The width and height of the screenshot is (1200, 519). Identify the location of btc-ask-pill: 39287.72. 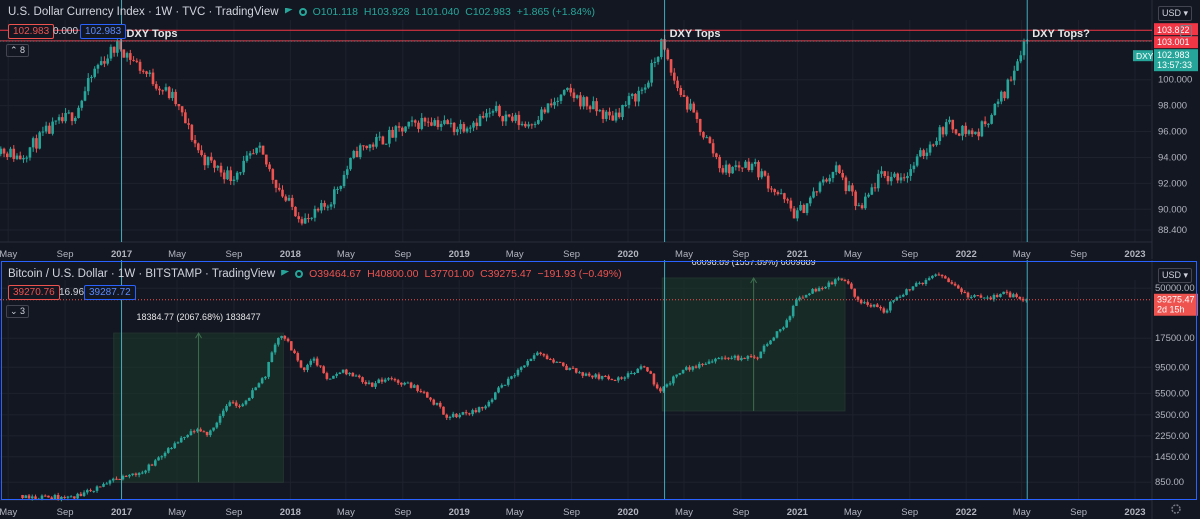
(110, 292).